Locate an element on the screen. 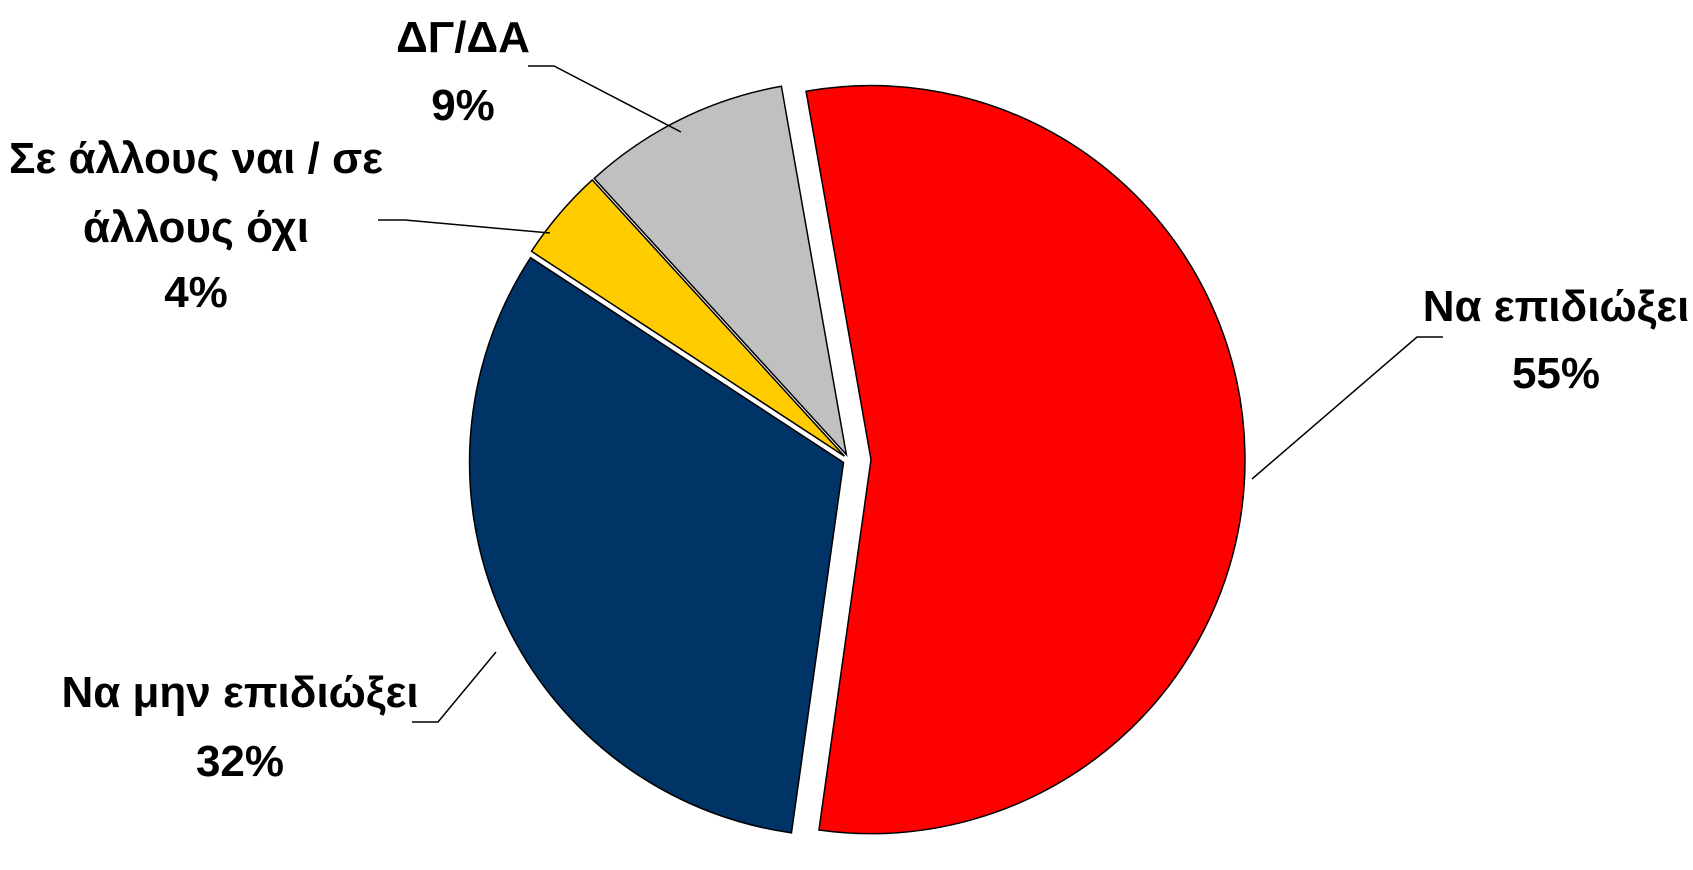 The image size is (1693, 870). slice-value-se-allous: 4% is located at coordinates (196, 292).